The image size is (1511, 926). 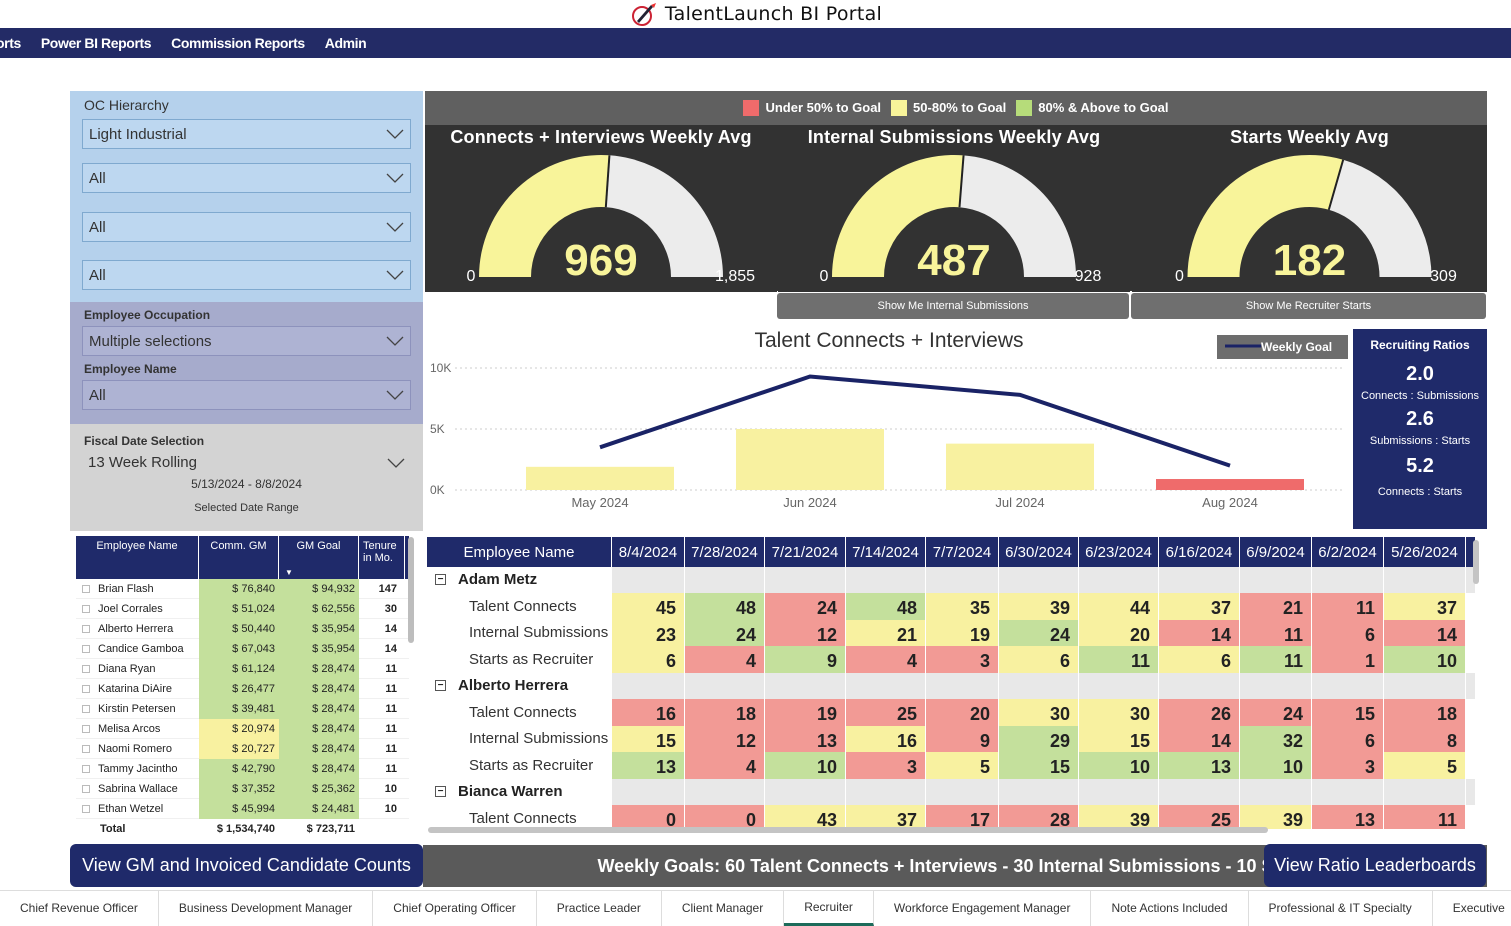 I want to click on matrix-horizontal-scrollbar, so click(x=848, y=830).